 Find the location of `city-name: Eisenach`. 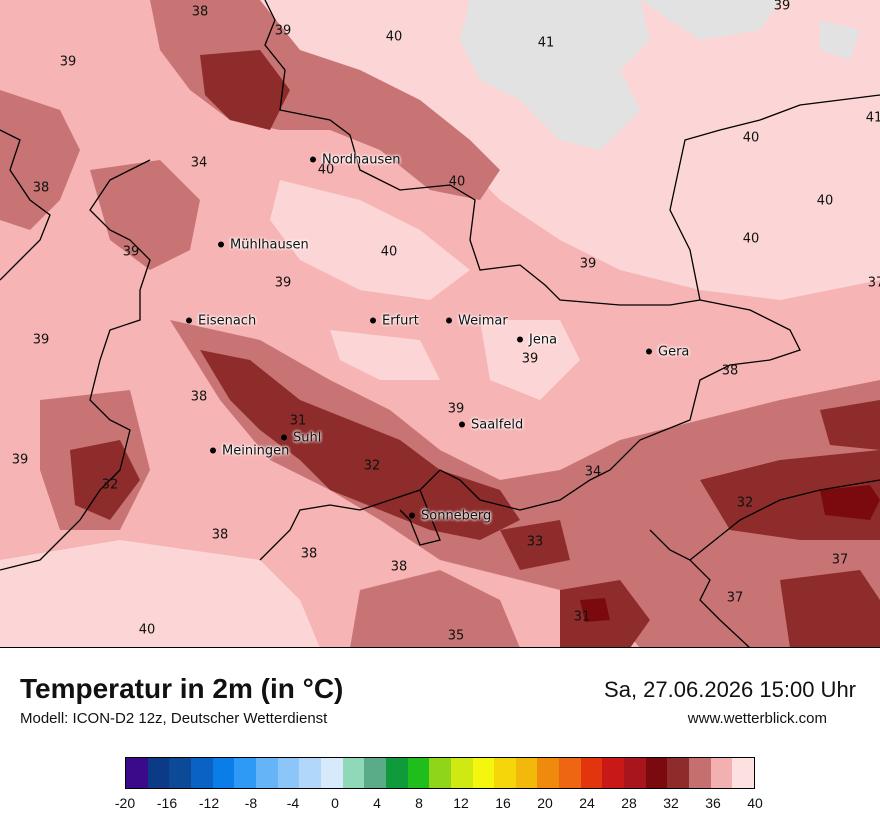

city-name: Eisenach is located at coordinates (227, 321).